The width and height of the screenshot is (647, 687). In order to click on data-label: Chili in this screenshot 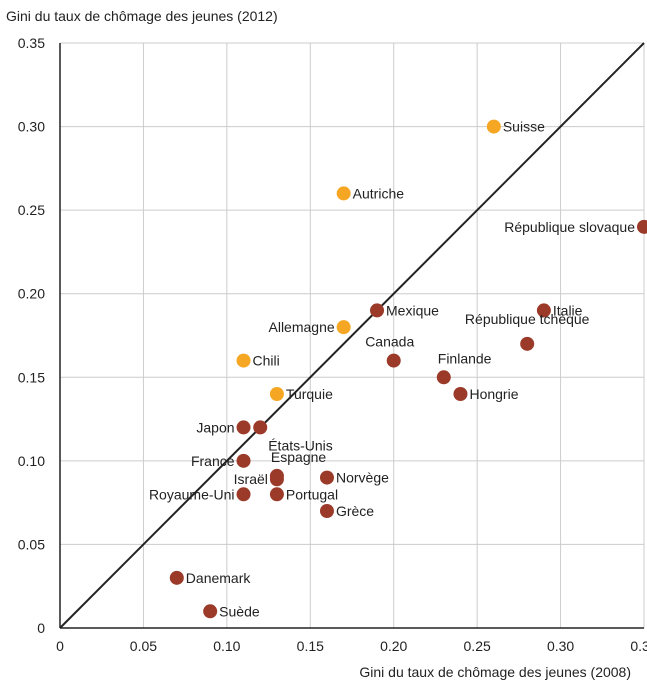, I will do `click(266, 361)`.